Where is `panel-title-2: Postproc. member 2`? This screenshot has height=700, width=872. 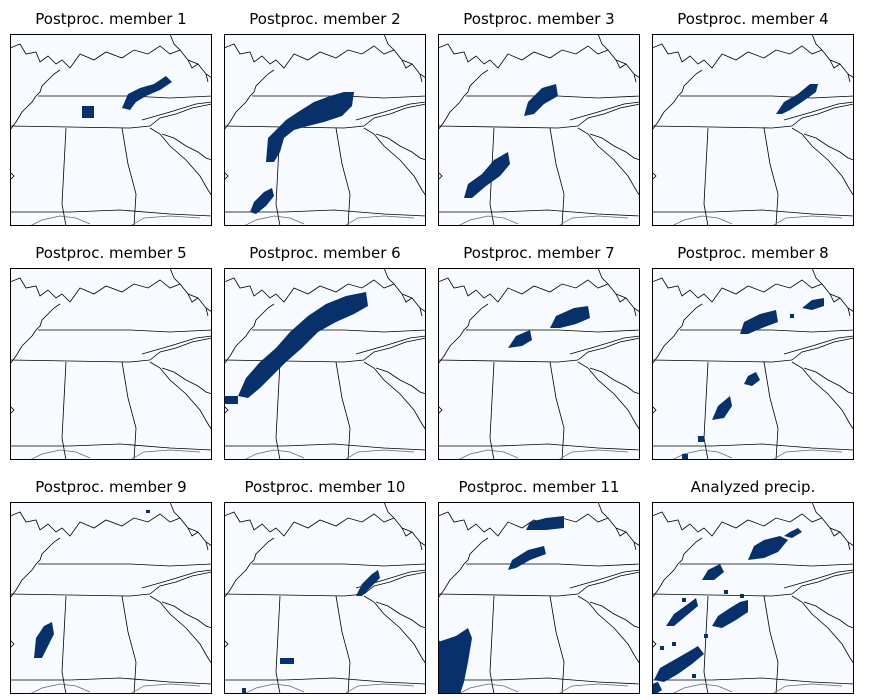 panel-title-2: Postproc. member 2 is located at coordinates (325, 19).